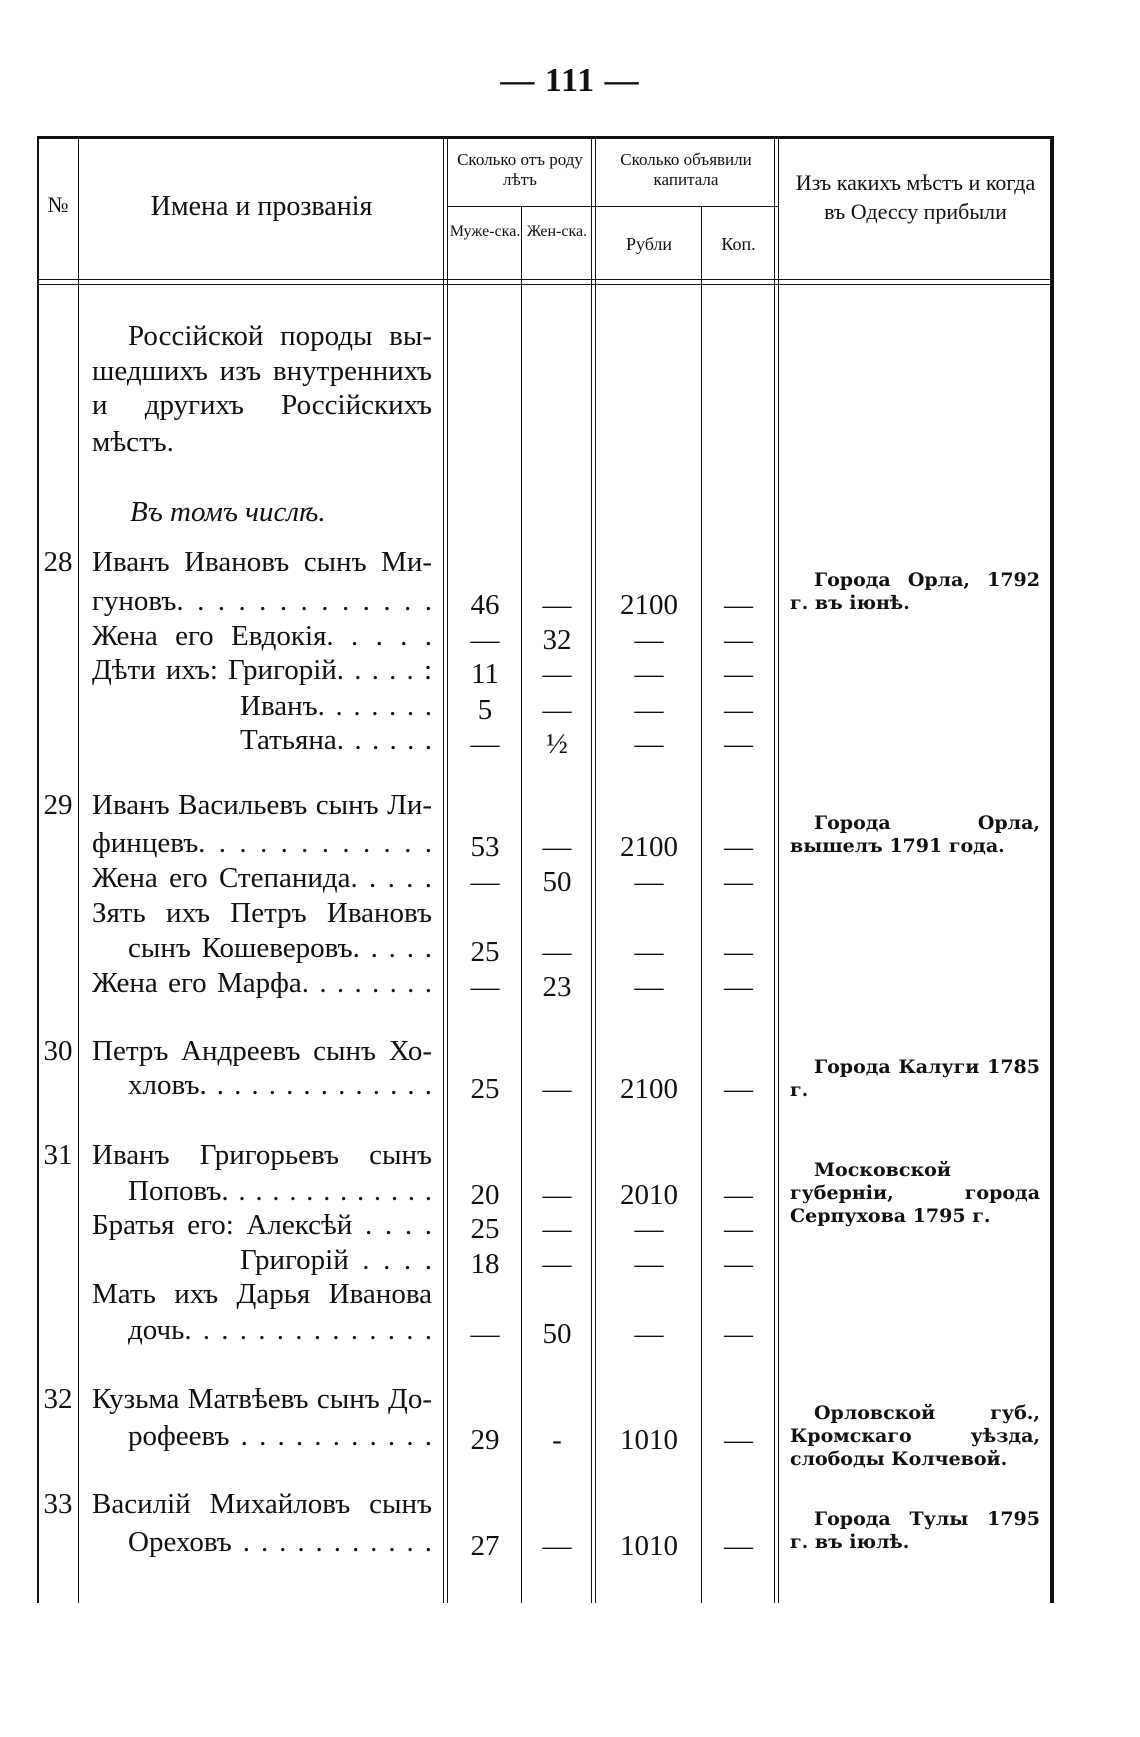 This screenshot has width=1140, height=1737. I want to click on entry-name: дочь. . . . . . . . . . . . . ., so click(280, 1330).